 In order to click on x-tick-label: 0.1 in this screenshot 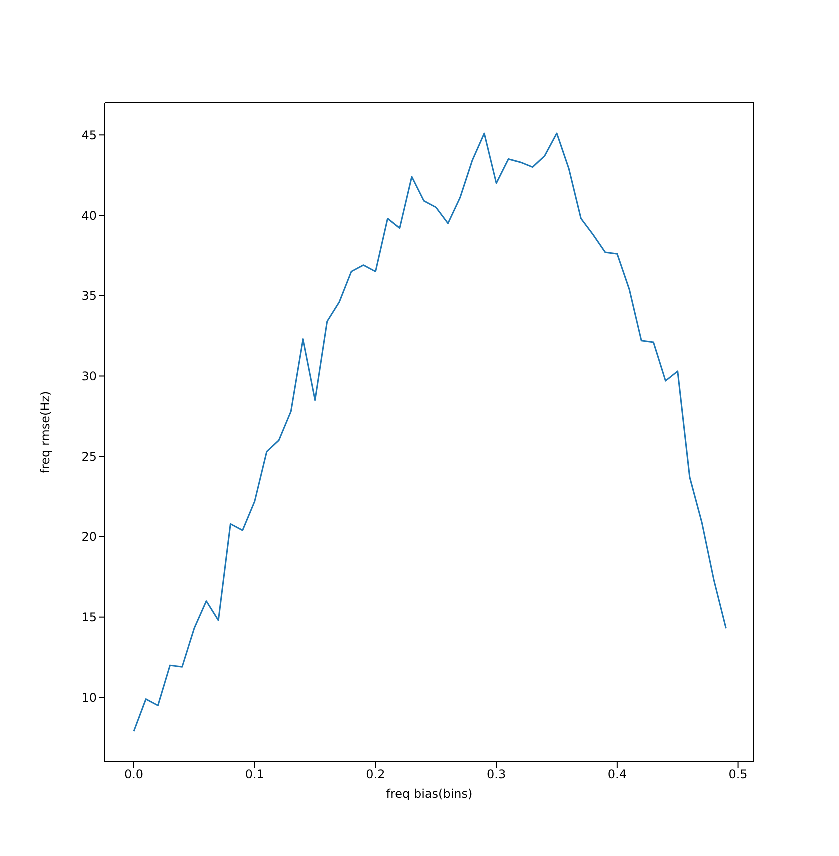, I will do `click(254, 775)`.